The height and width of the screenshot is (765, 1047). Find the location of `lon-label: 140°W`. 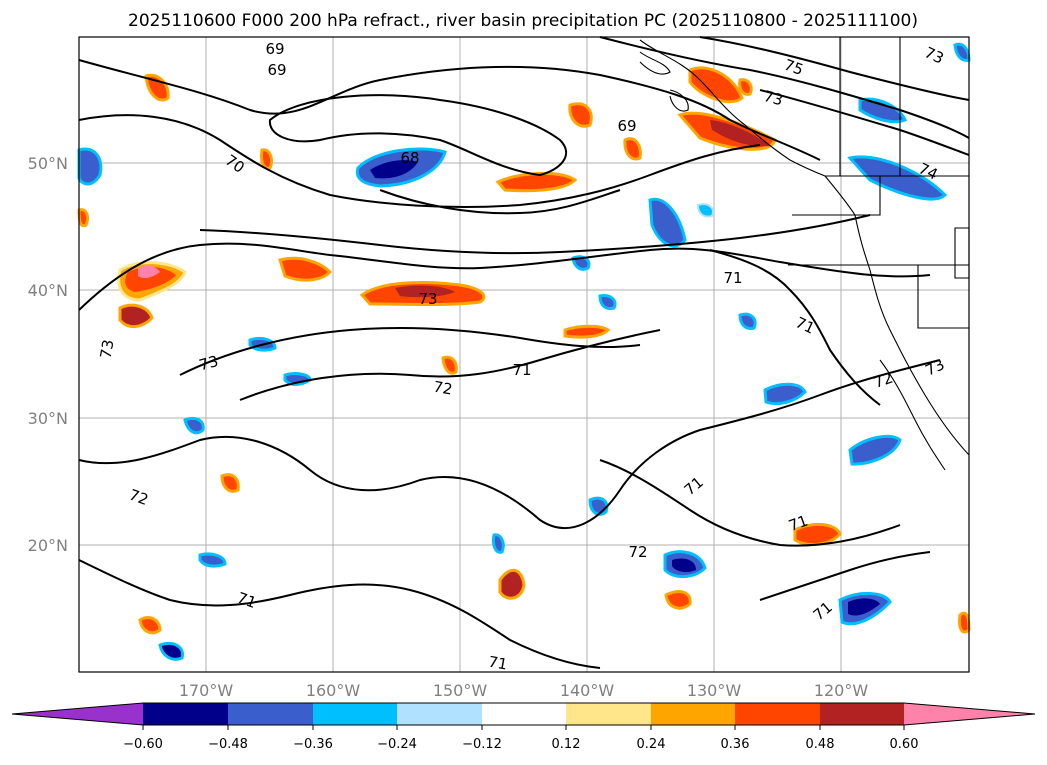

lon-label: 140°W is located at coordinates (587, 690).